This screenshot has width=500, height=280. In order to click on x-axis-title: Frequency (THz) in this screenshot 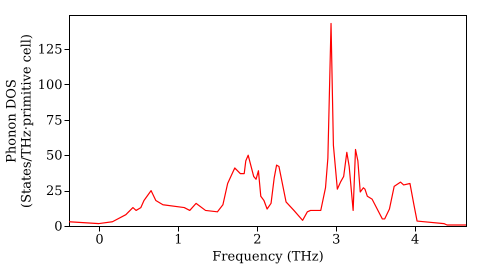, I will do `click(268, 257)`.